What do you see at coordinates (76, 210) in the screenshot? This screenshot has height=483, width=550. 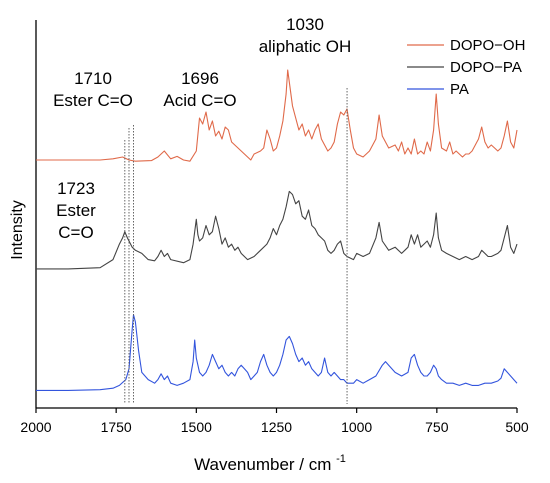 I see `annotation-text-1723: Ester` at bounding box center [76, 210].